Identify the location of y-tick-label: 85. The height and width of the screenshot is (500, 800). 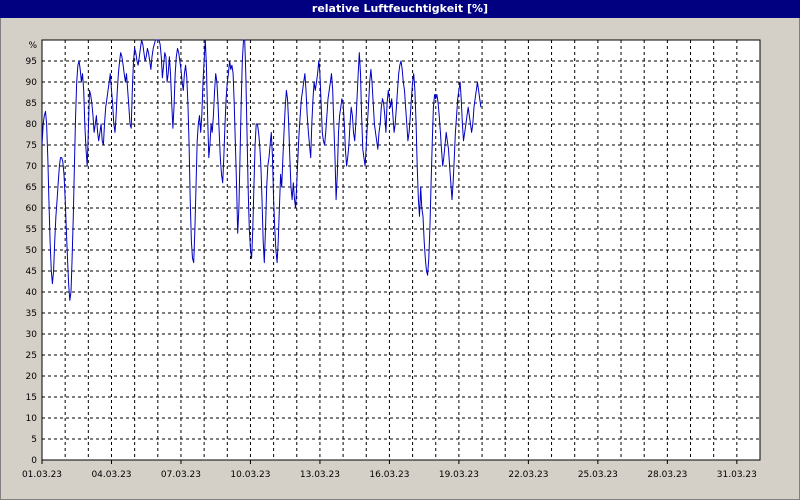
(31, 104).